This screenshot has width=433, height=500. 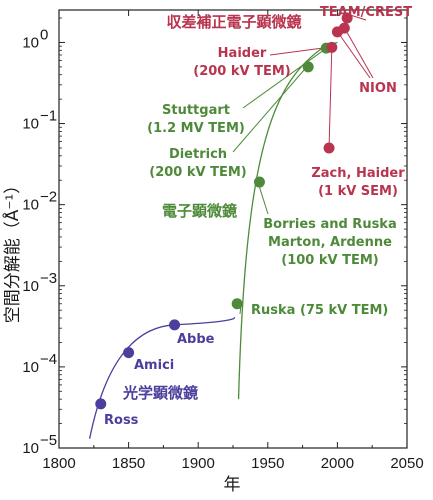 I want to click on label-haider-line2: (200 kV TEM), so click(x=241, y=71).